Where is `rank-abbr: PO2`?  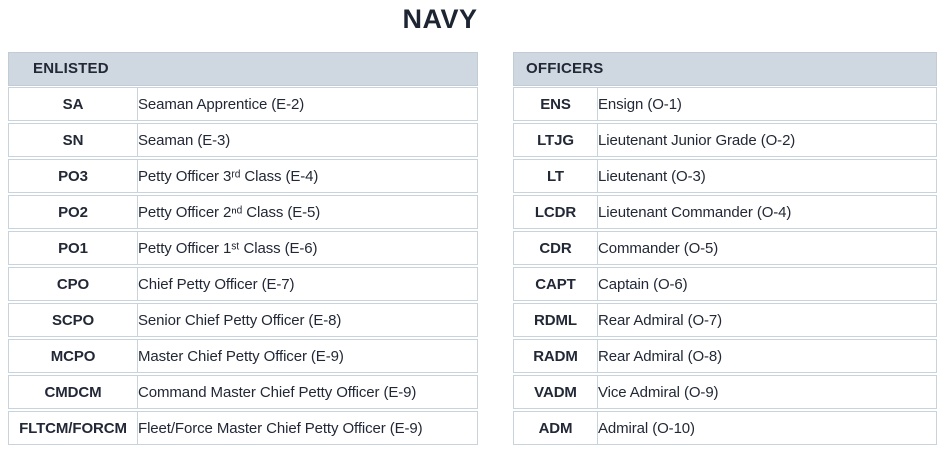 rank-abbr: PO2 is located at coordinates (73, 212).